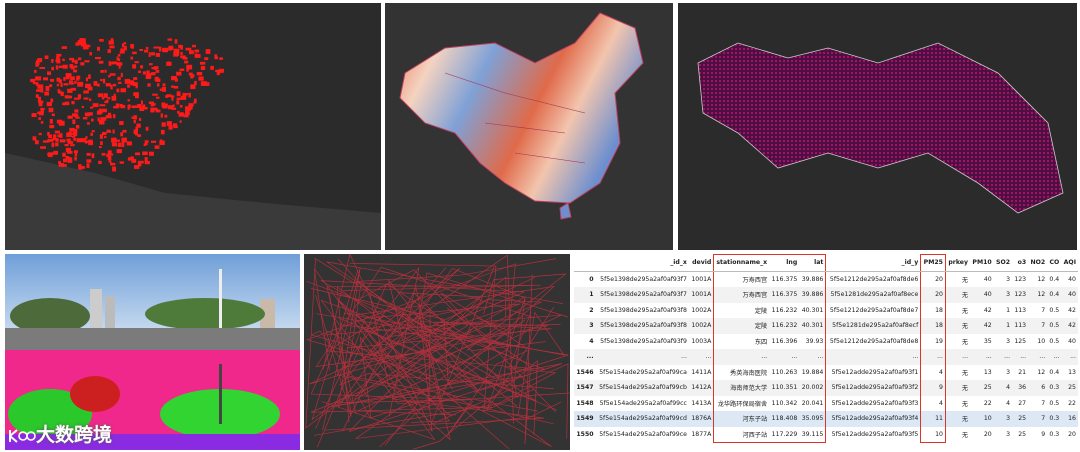 Image resolution: width=1080 pixels, height=452 pixels. Describe the element at coordinates (1054, 419) in the screenshot. I see `table-cell: 0.3` at that location.